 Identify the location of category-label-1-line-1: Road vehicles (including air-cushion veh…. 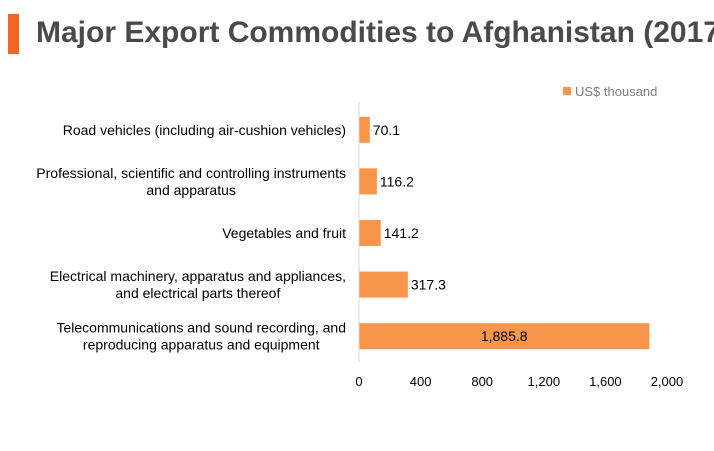
(204, 130).